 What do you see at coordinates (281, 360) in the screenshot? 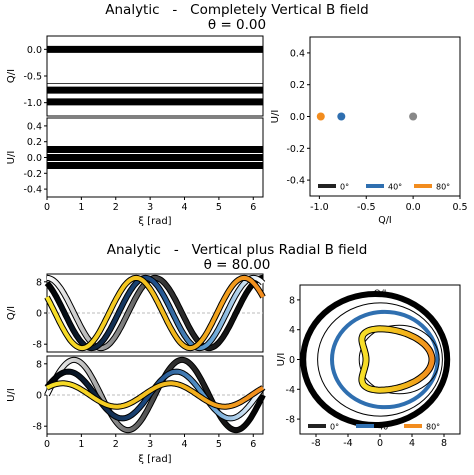
I see `chart4-ylabel: U/I` at bounding box center [281, 360].